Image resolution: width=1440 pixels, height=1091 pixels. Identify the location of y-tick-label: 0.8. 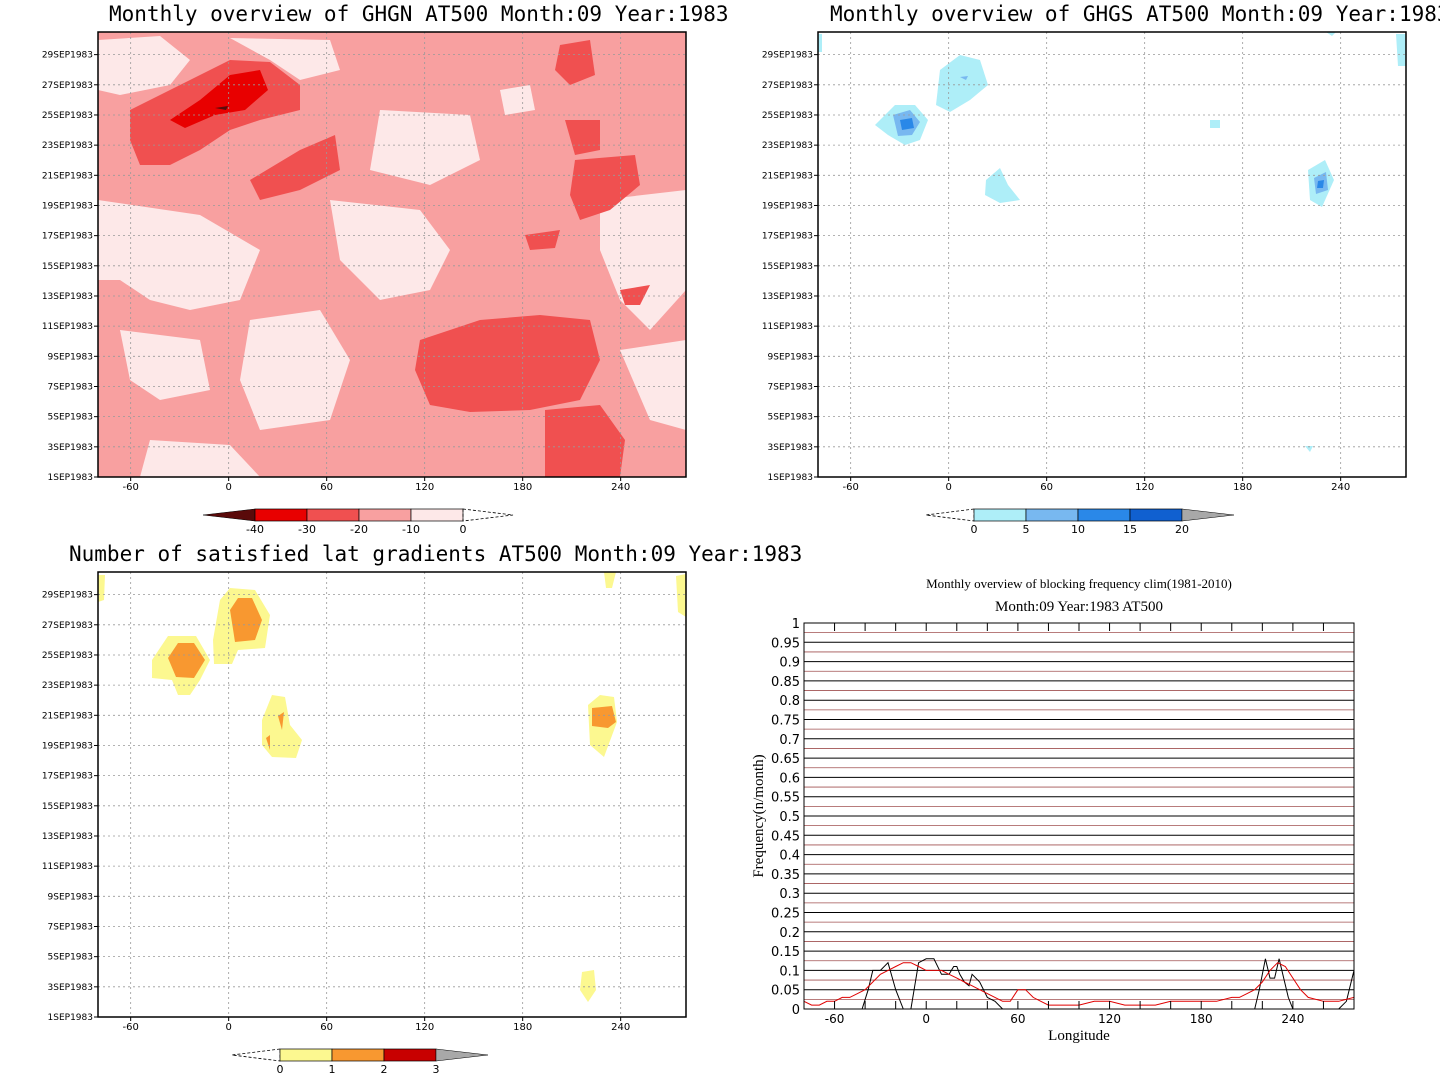
(789, 701).